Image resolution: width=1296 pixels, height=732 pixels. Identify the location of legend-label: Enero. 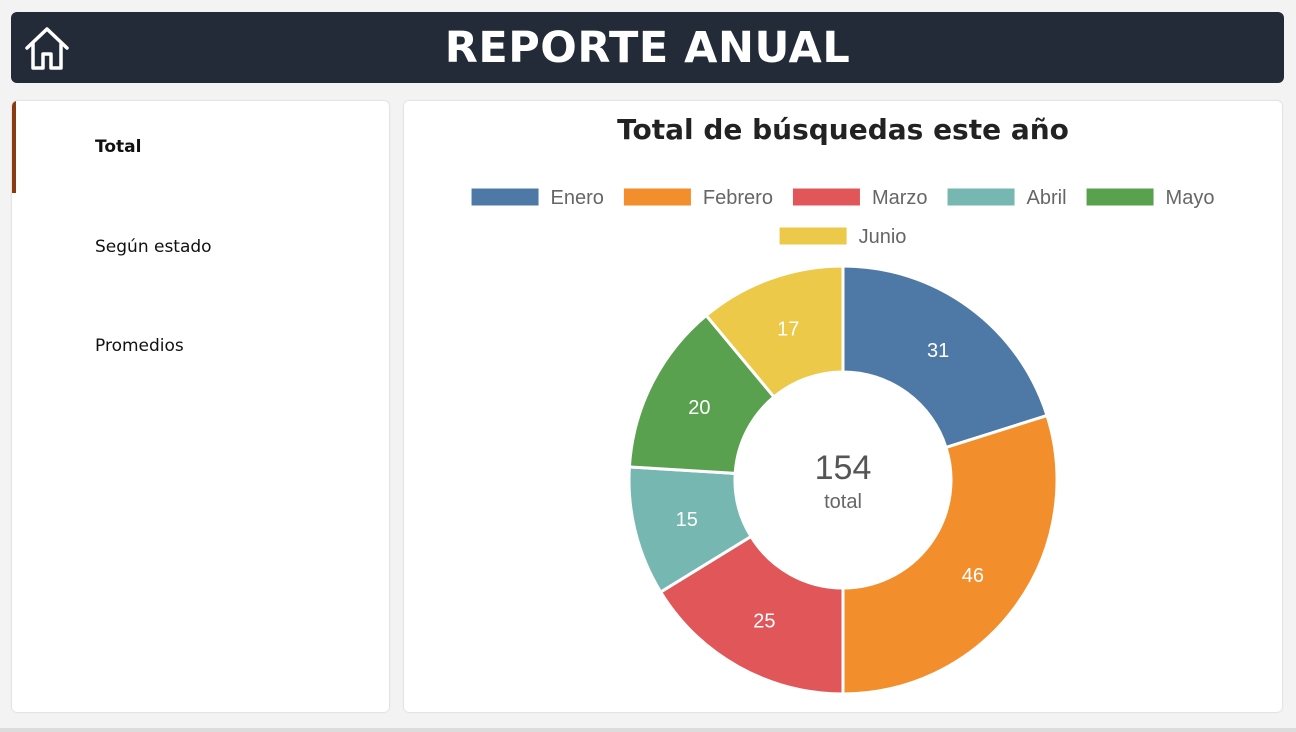
(577, 198).